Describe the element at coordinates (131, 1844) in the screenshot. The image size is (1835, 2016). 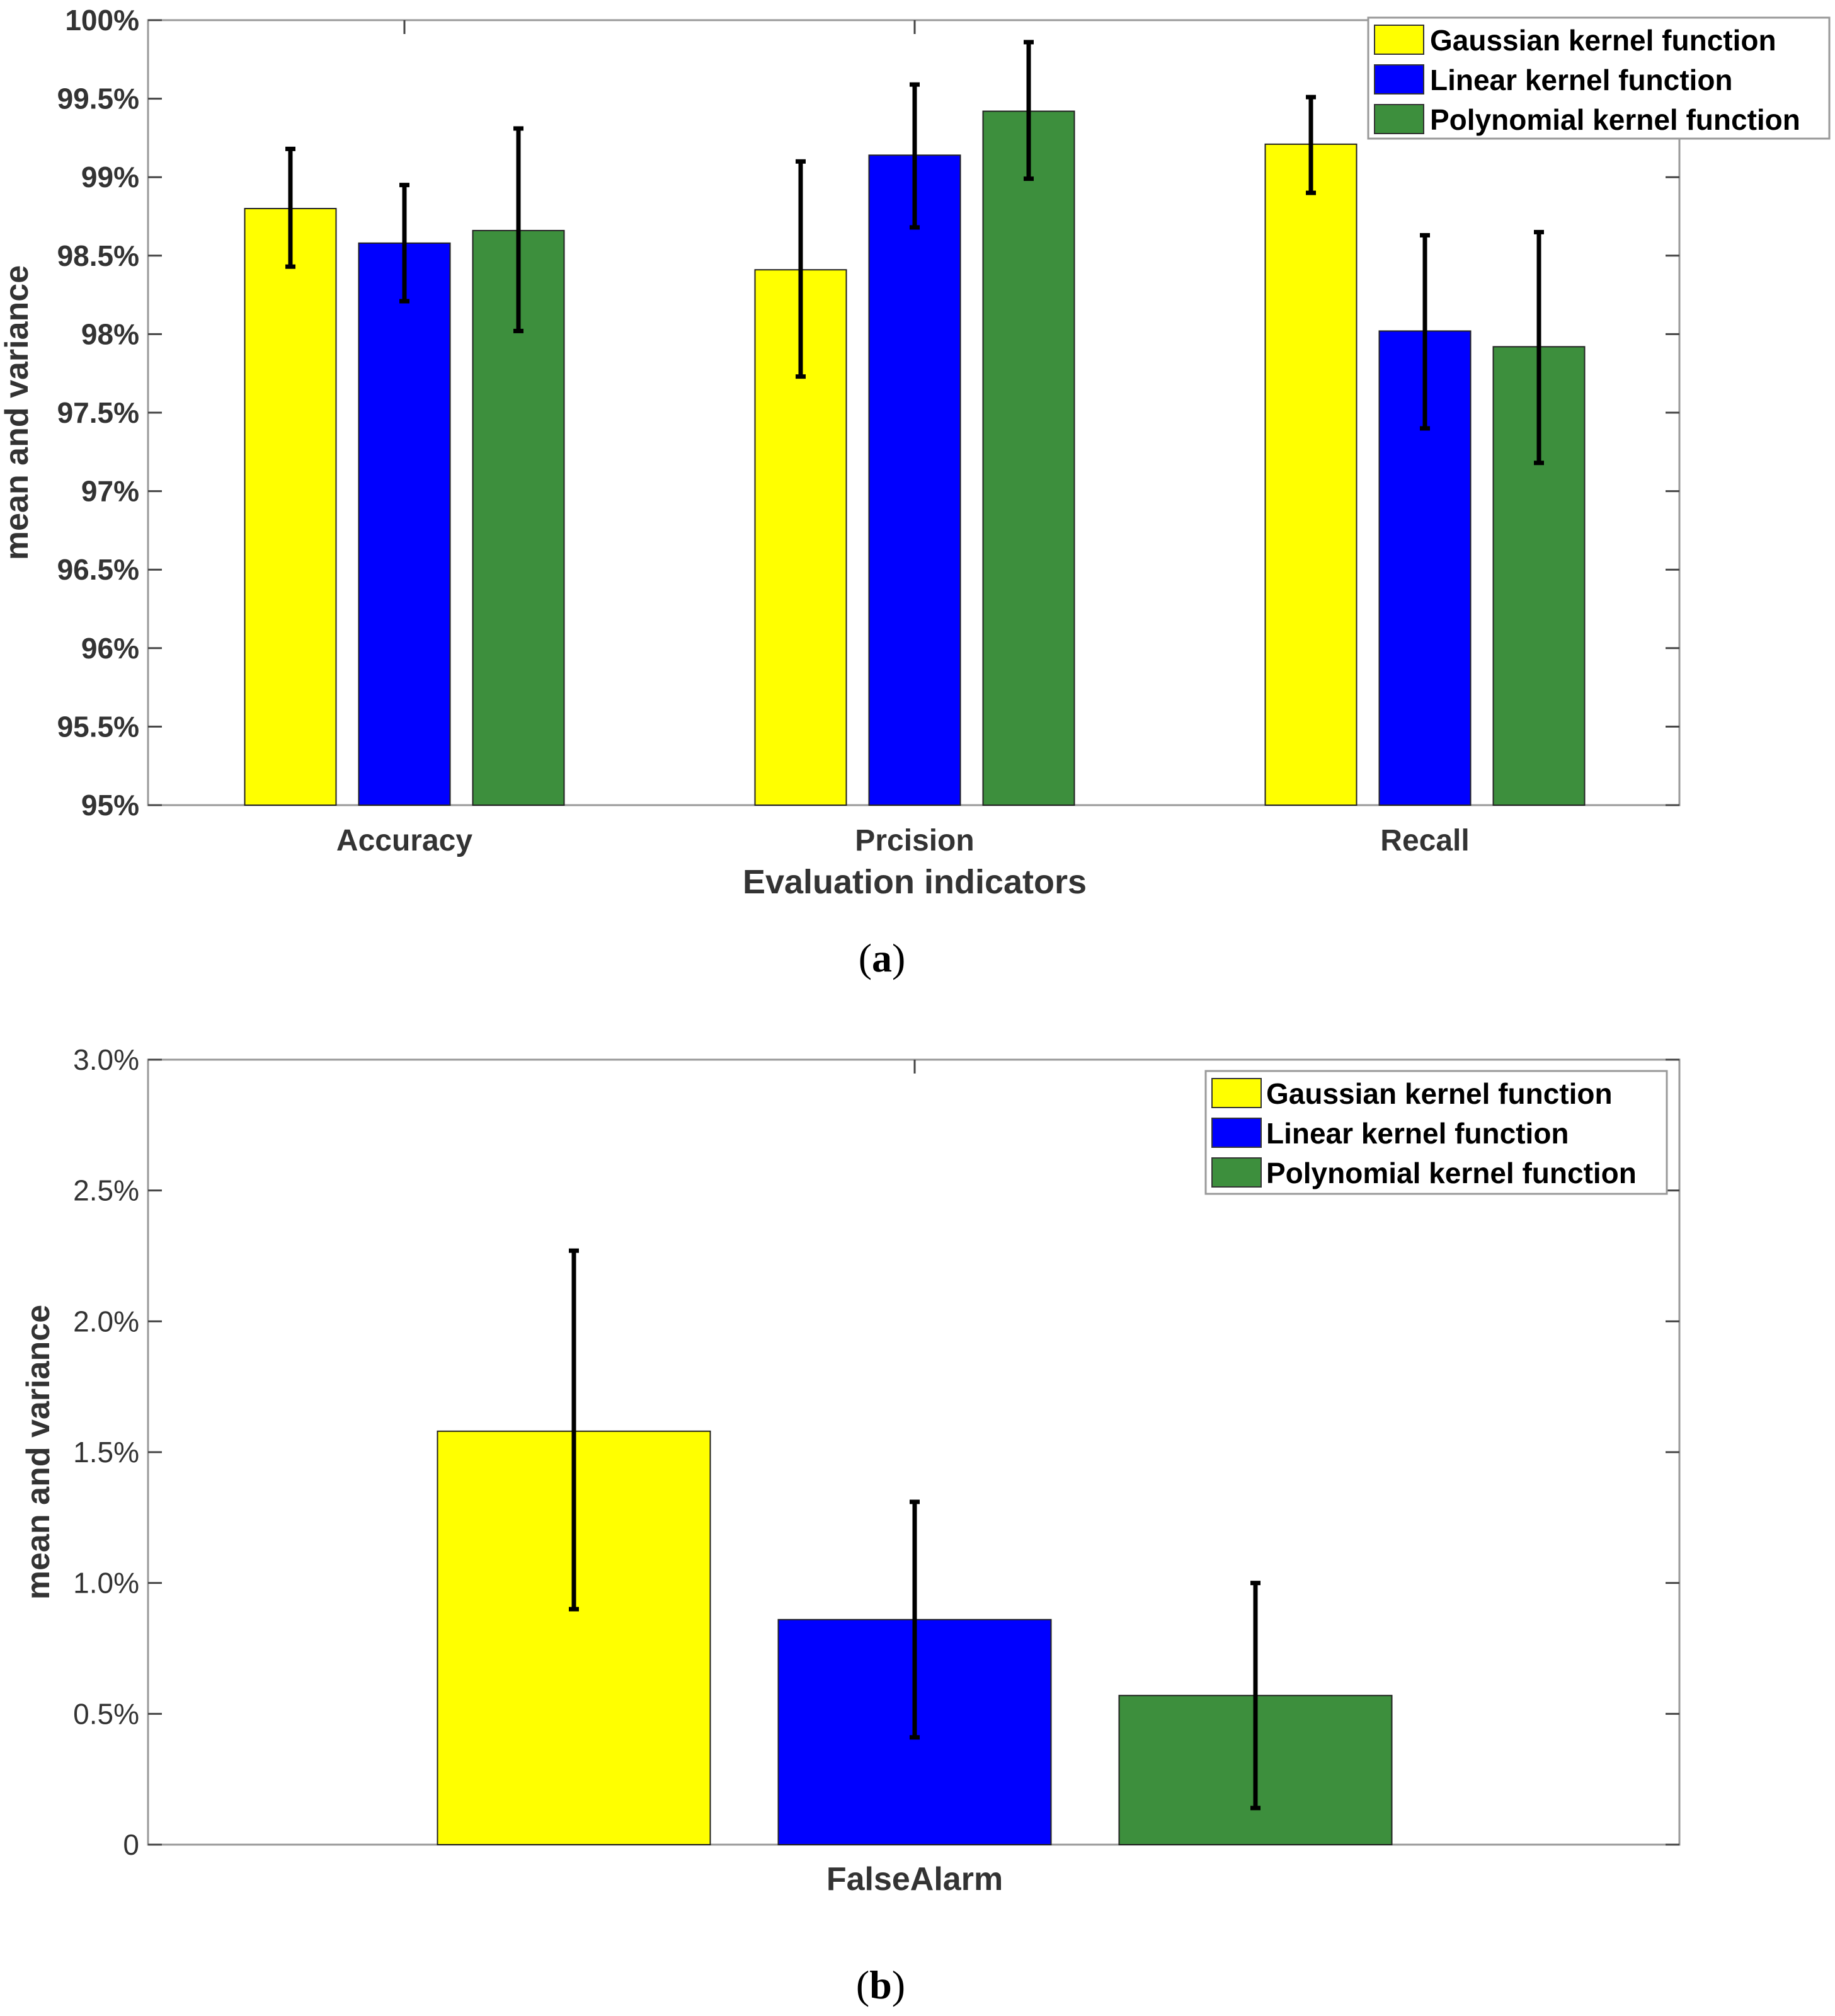
I see `y-tick-label: 0` at that location.